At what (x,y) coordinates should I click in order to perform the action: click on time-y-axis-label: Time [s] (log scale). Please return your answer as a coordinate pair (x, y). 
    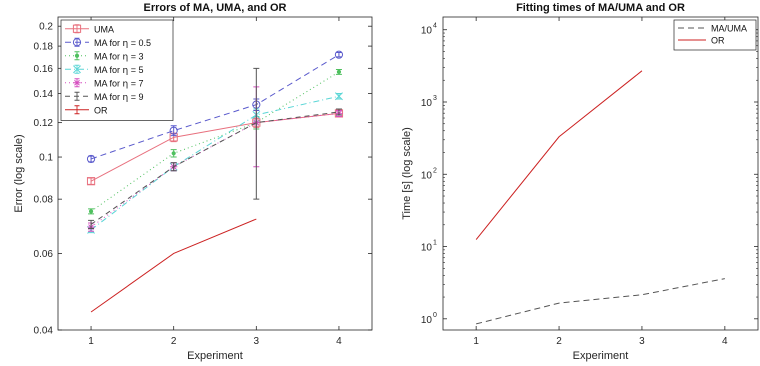
    Looking at the image, I should click on (407, 173).